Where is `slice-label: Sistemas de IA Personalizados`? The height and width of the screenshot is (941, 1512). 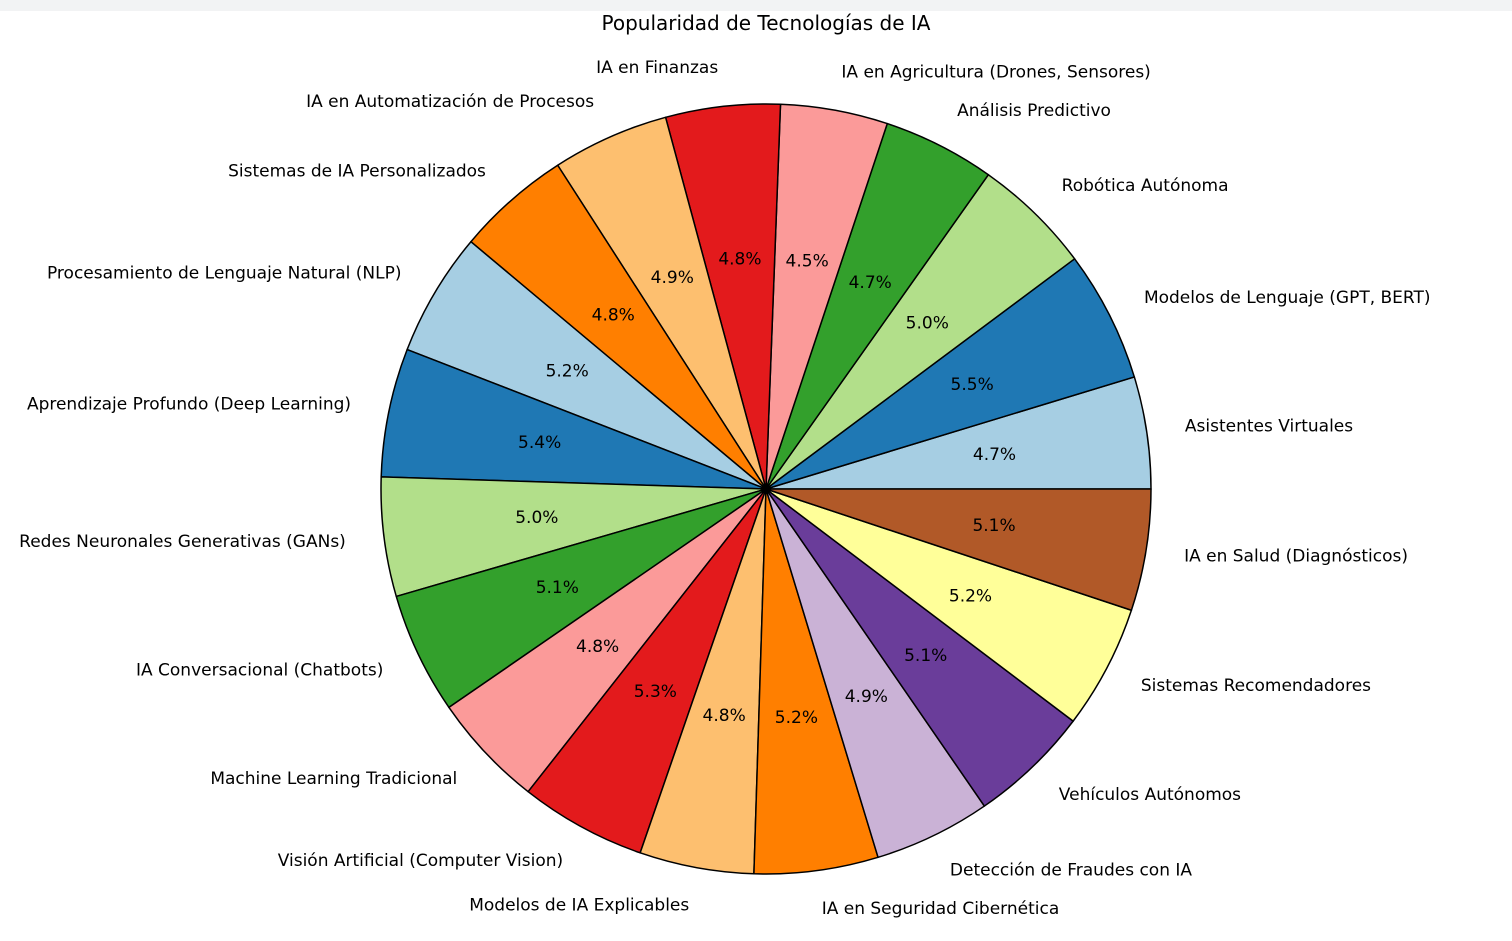 slice-label: Sistemas de IA Personalizados is located at coordinates (357, 171).